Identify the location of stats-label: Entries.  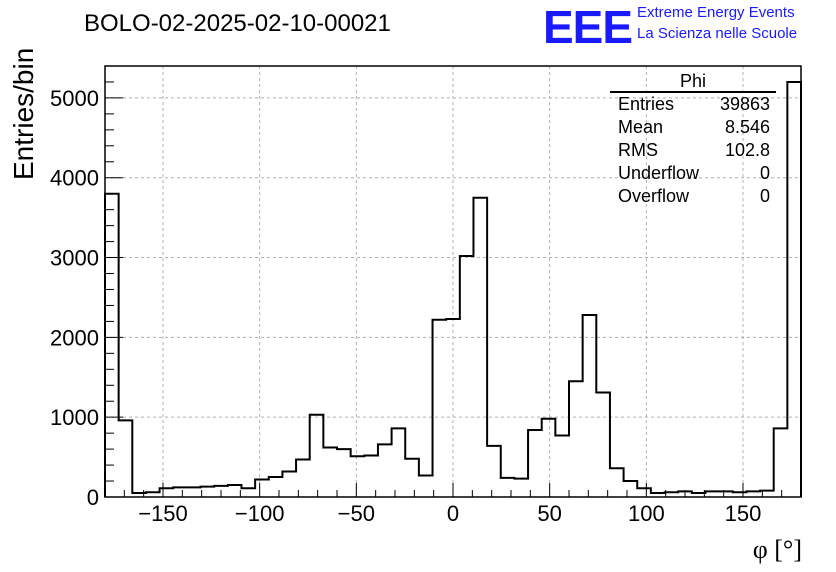
(646, 104).